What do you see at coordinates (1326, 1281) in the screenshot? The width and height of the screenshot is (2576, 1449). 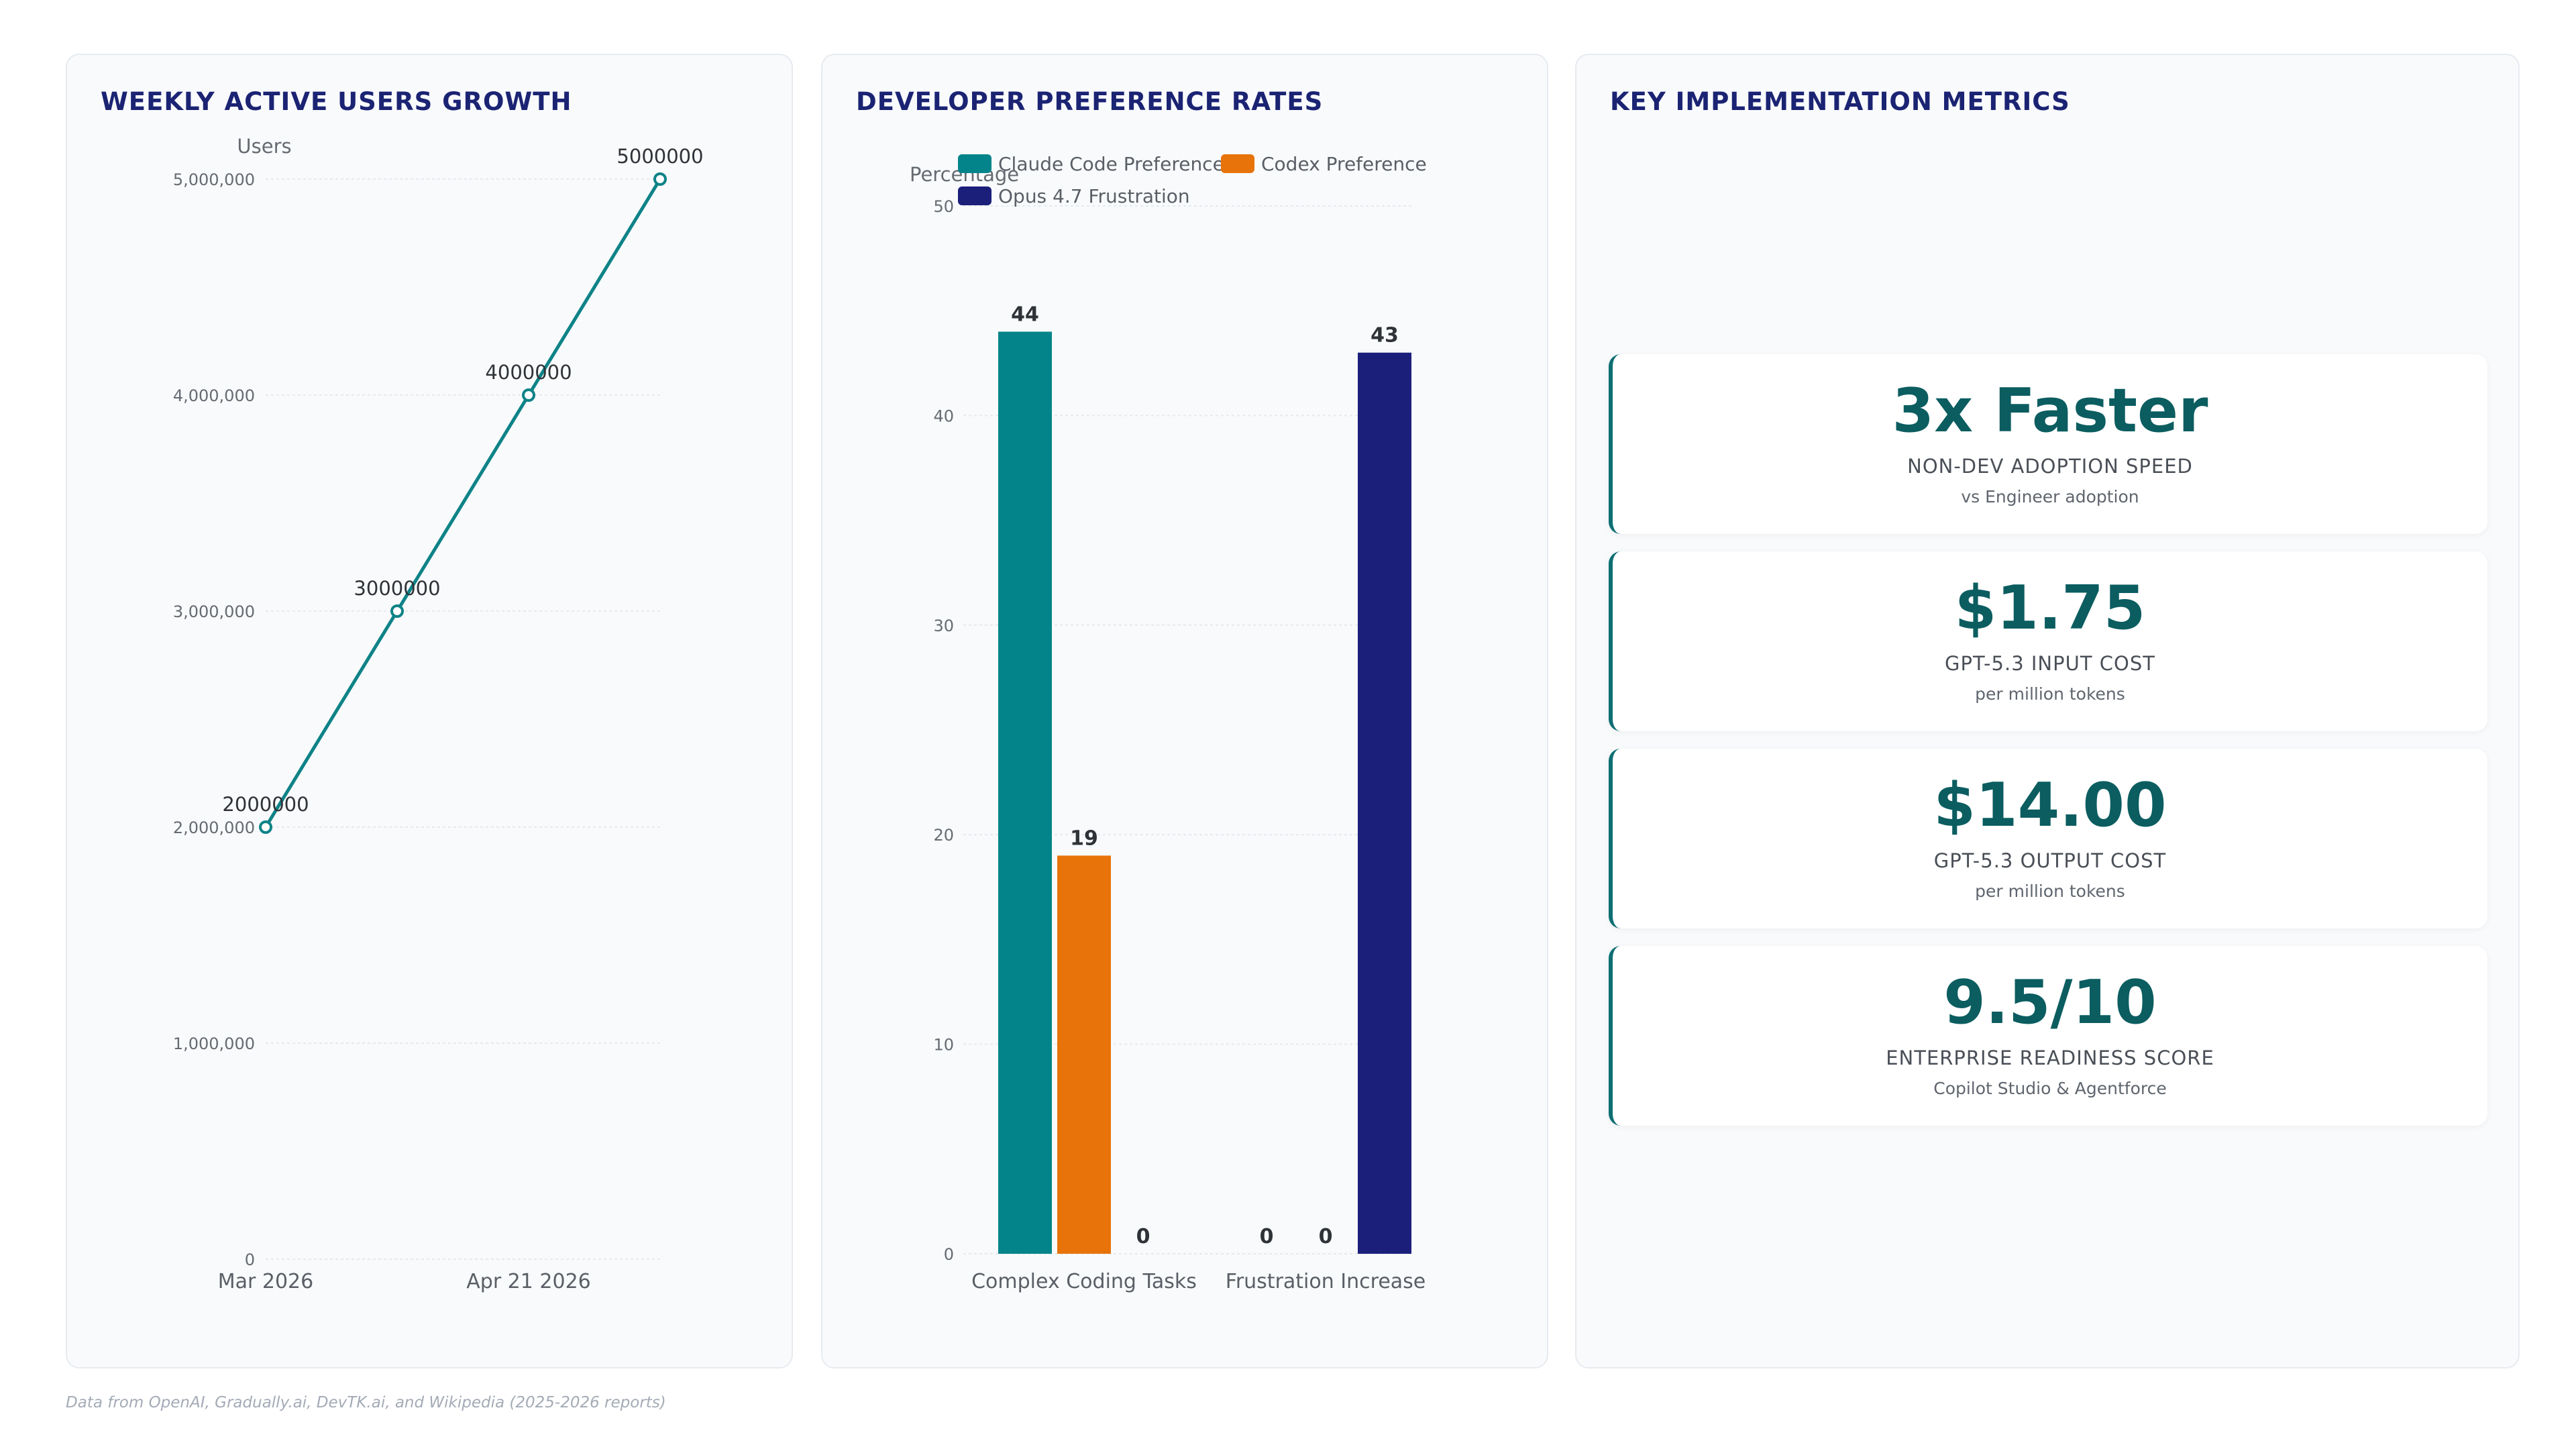 I see `x-tick-label: Frustration Increase` at bounding box center [1326, 1281].